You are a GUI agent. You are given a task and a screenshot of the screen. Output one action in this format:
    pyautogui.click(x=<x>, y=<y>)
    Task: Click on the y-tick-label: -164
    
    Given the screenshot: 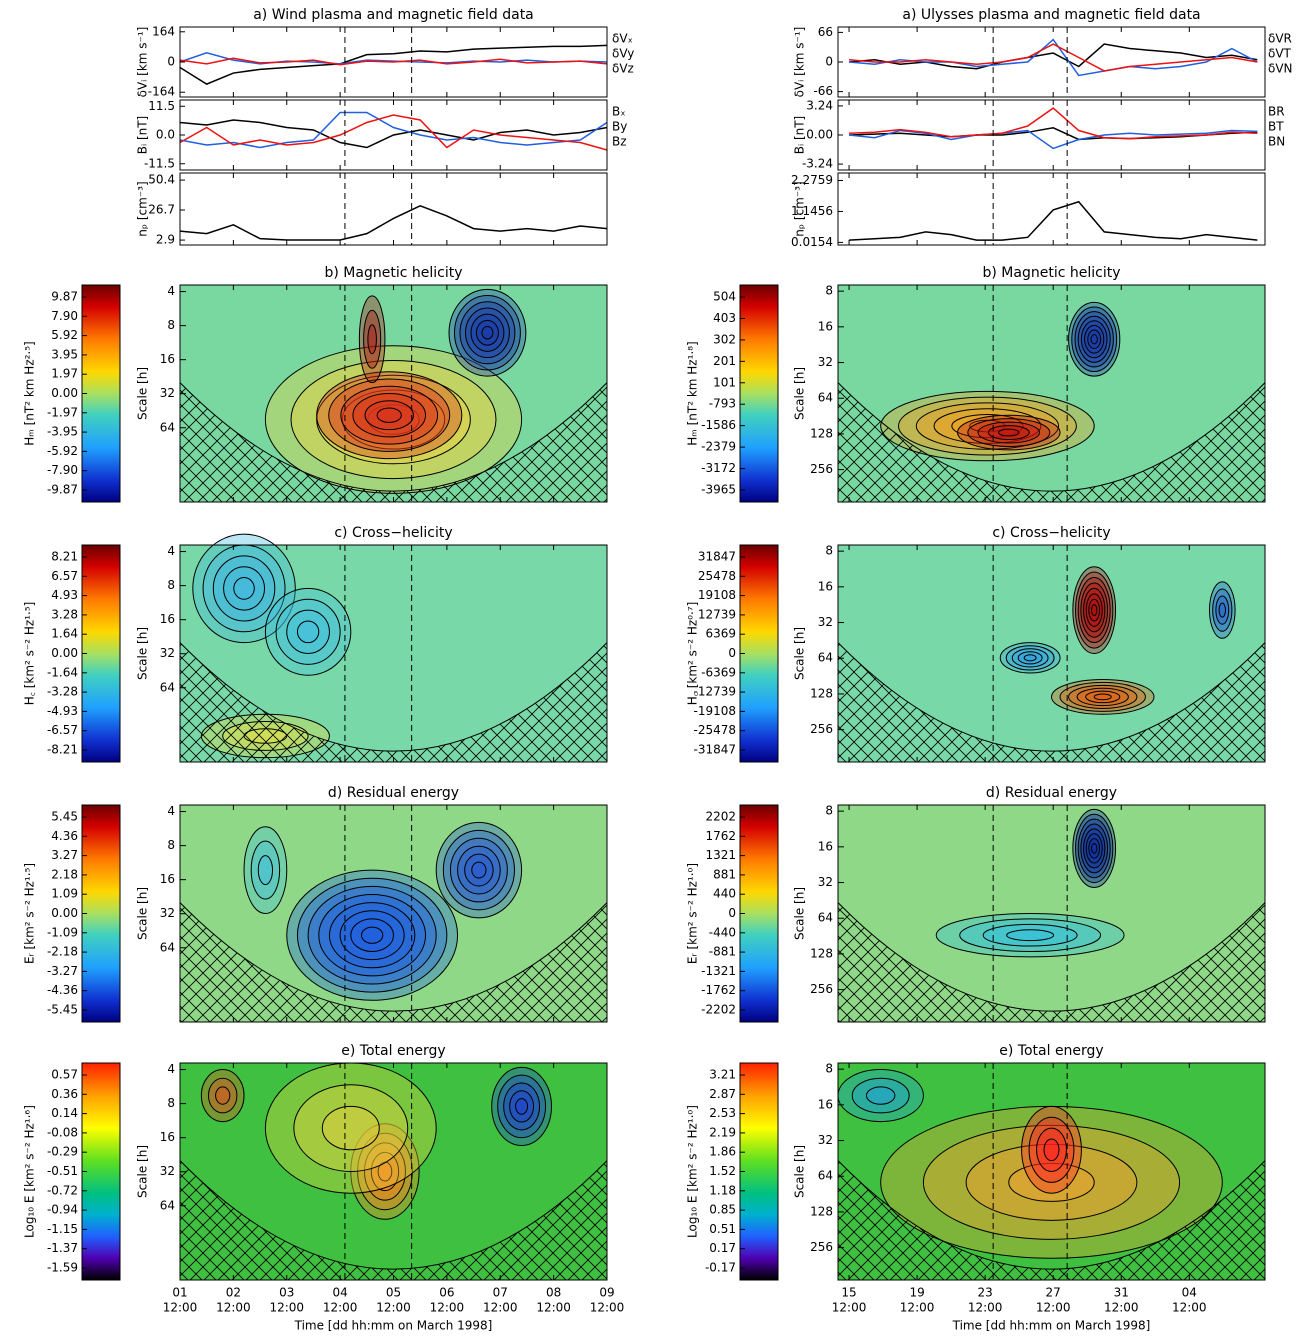 What is the action you would take?
    pyautogui.click(x=161, y=92)
    